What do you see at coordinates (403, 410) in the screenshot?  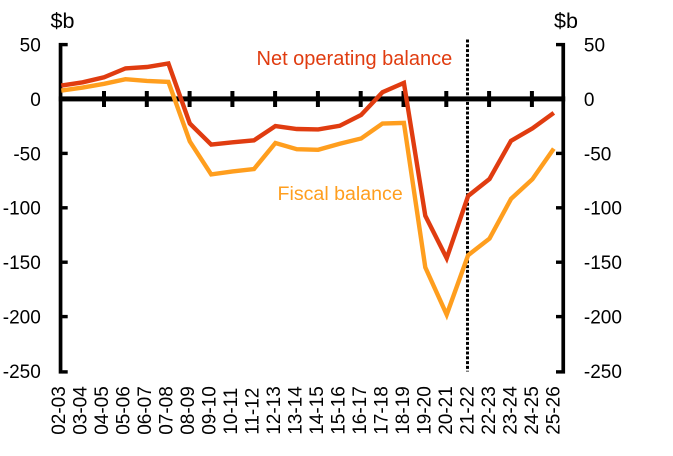 I see `svg-text: 18-19` at bounding box center [403, 410].